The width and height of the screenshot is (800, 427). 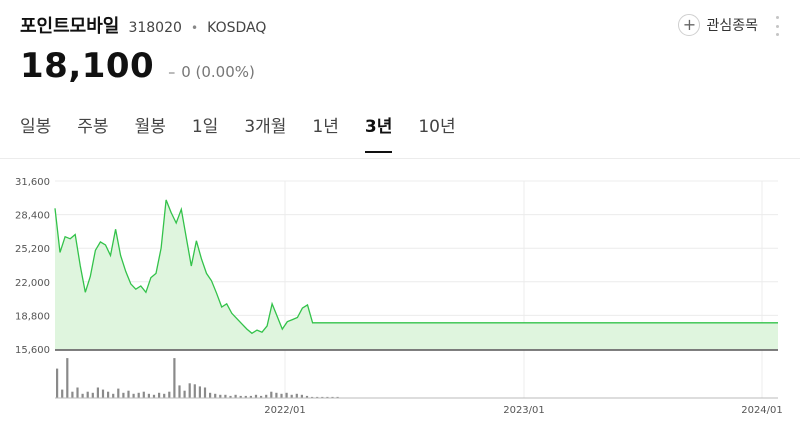 I want to click on y-tick-label: 15,600, so click(x=32, y=350).